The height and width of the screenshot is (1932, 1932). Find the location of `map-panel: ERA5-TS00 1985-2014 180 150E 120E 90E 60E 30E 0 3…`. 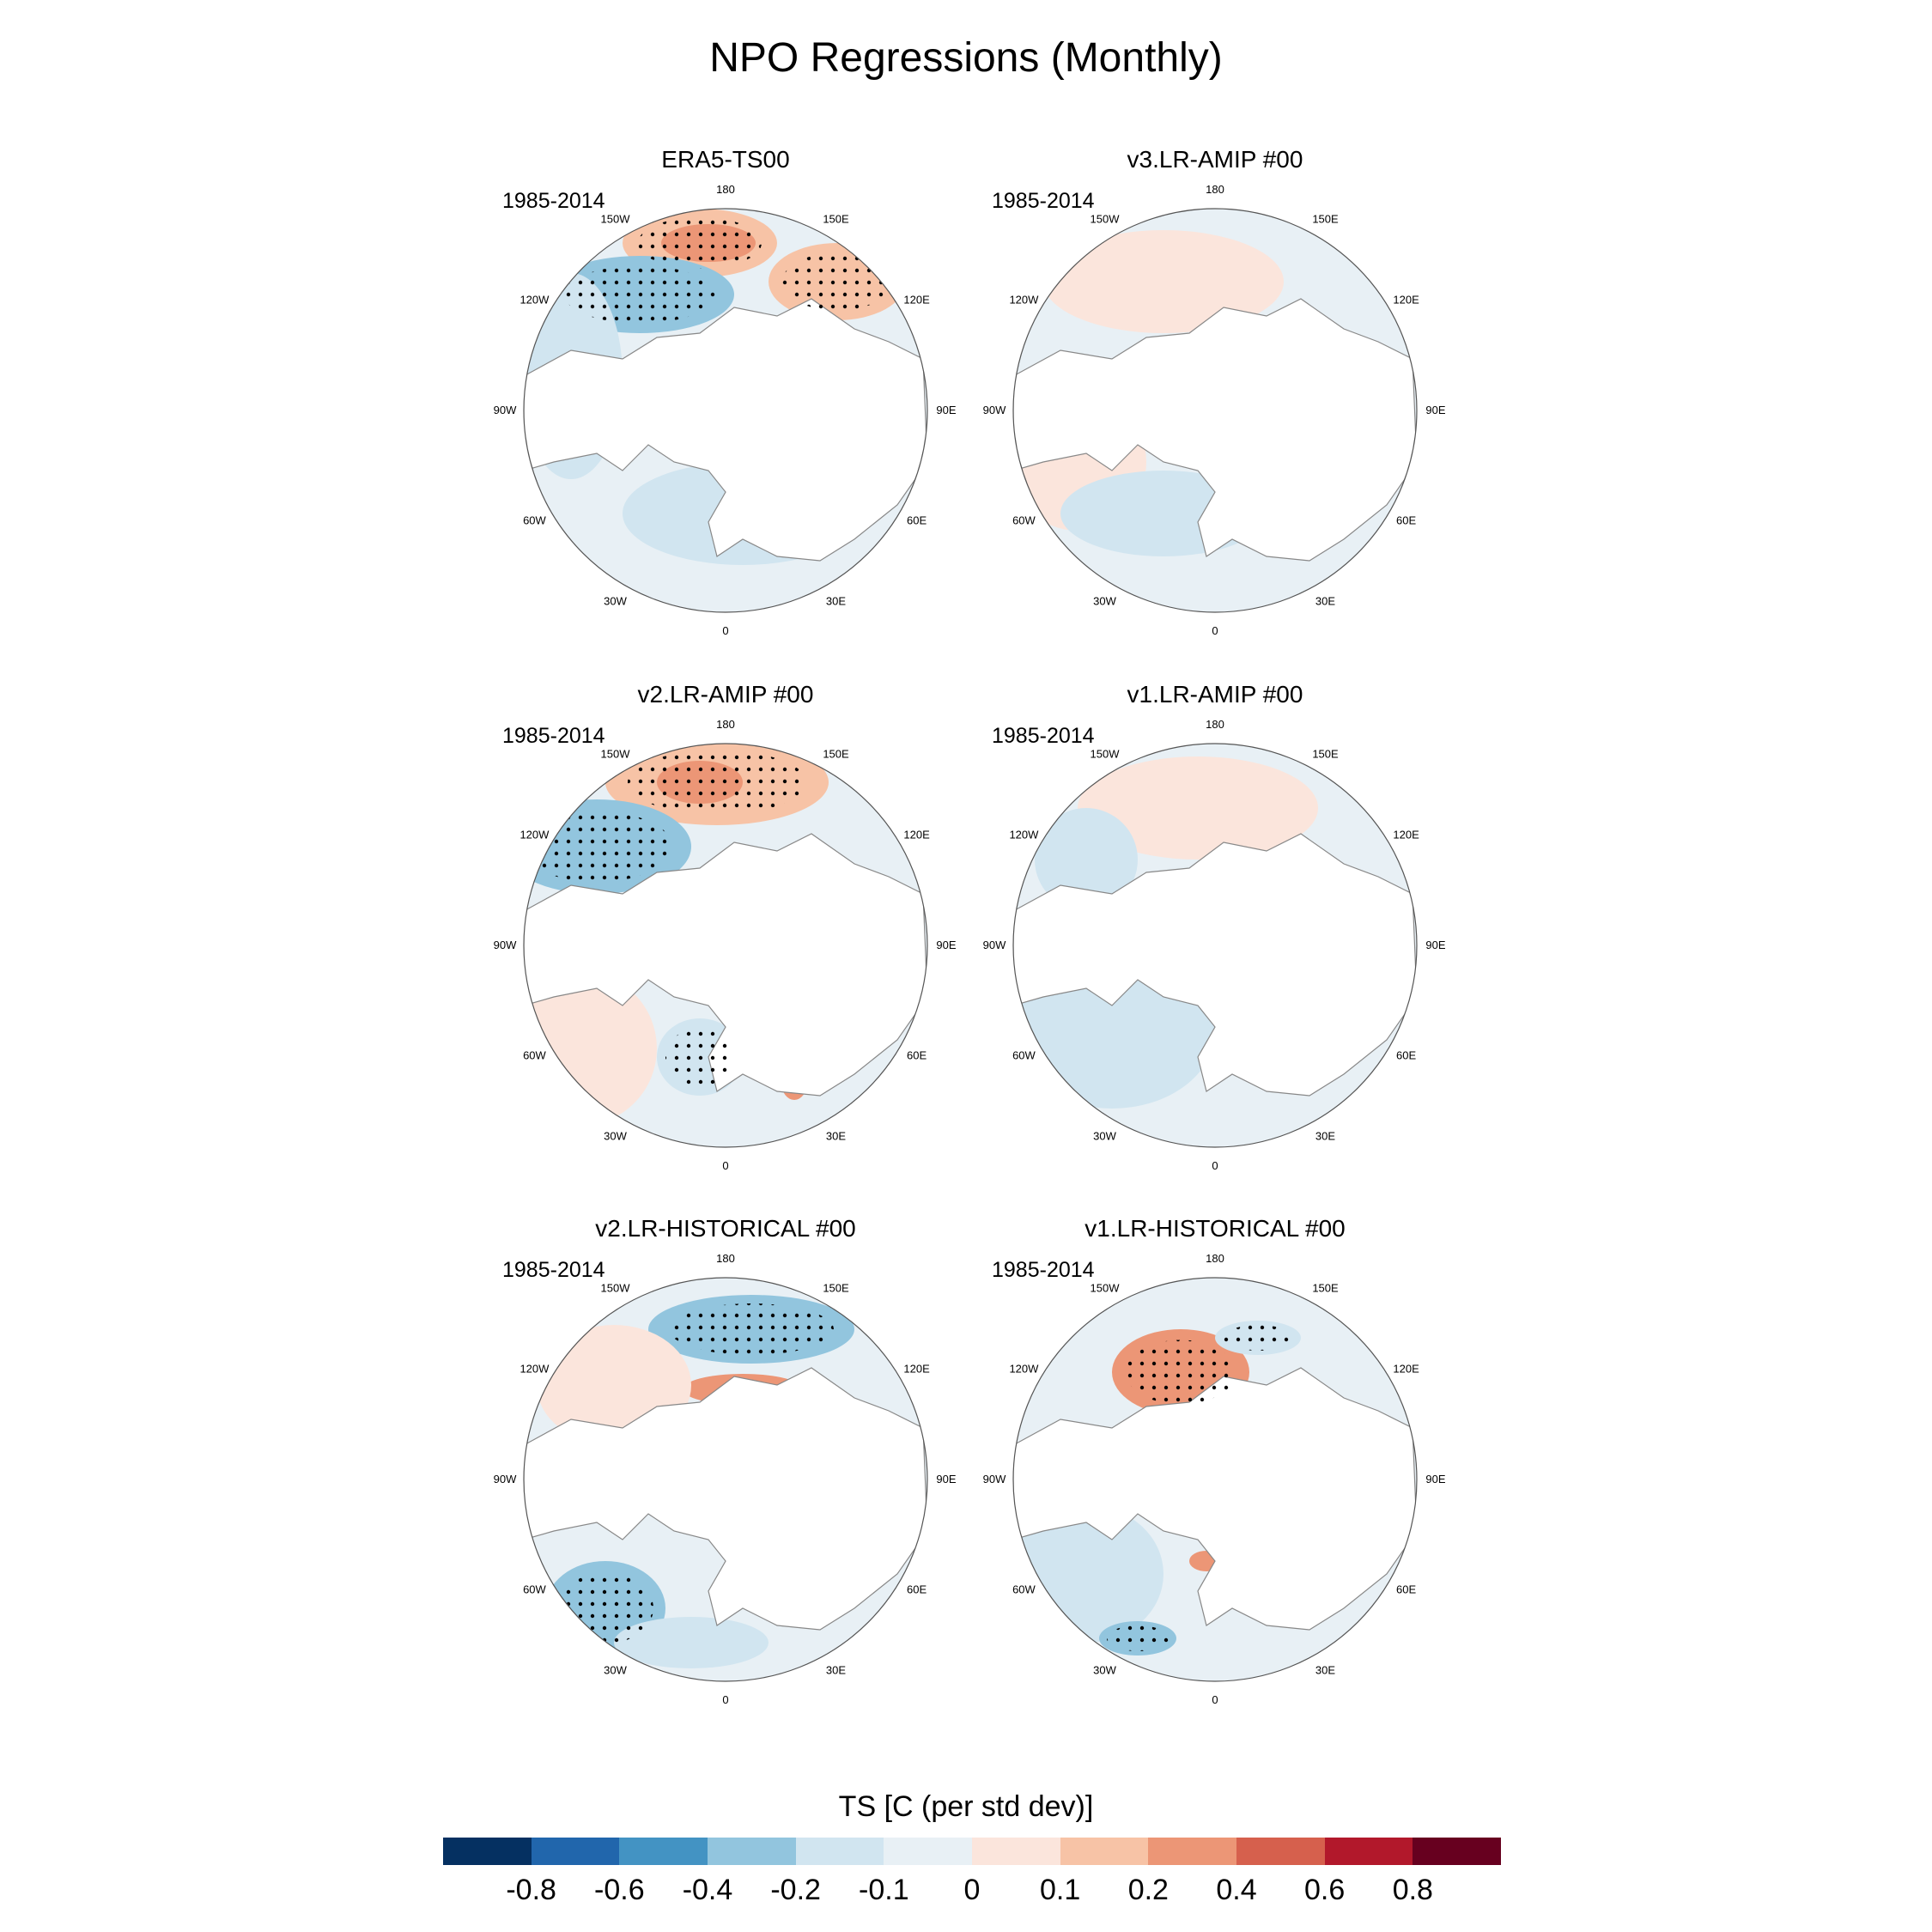

map-panel: ERA5-TS00 1985-2014 180 150E 120E 90E 60E 30E 0 3… is located at coordinates (726, 391).